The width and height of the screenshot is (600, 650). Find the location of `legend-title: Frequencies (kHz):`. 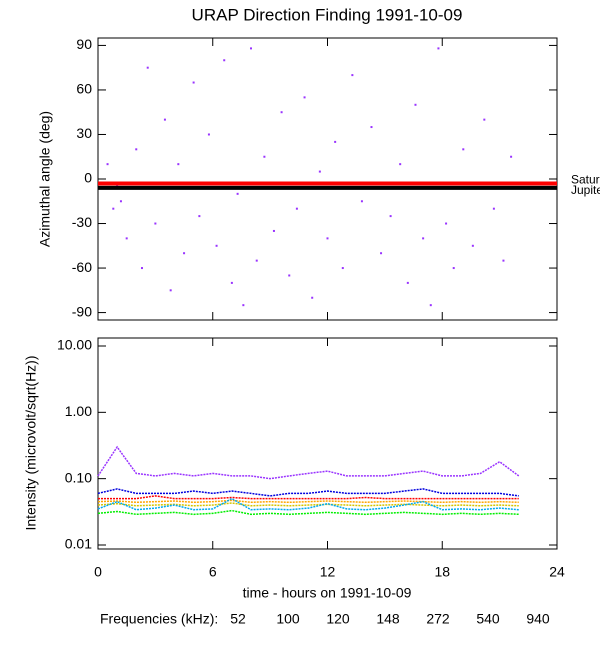

legend-title: Frequencies (kHz): is located at coordinates (159, 619).